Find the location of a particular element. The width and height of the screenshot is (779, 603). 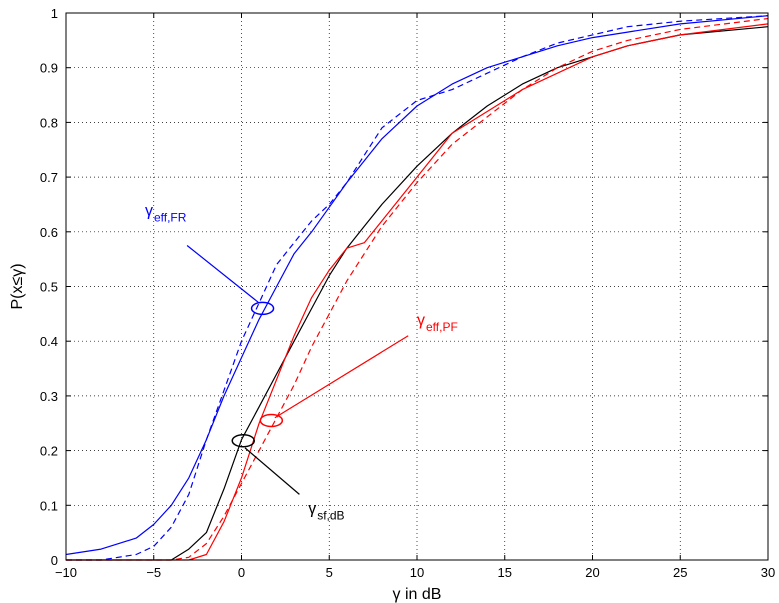

annotation-label-2: γ is located at coordinates (312, 509).